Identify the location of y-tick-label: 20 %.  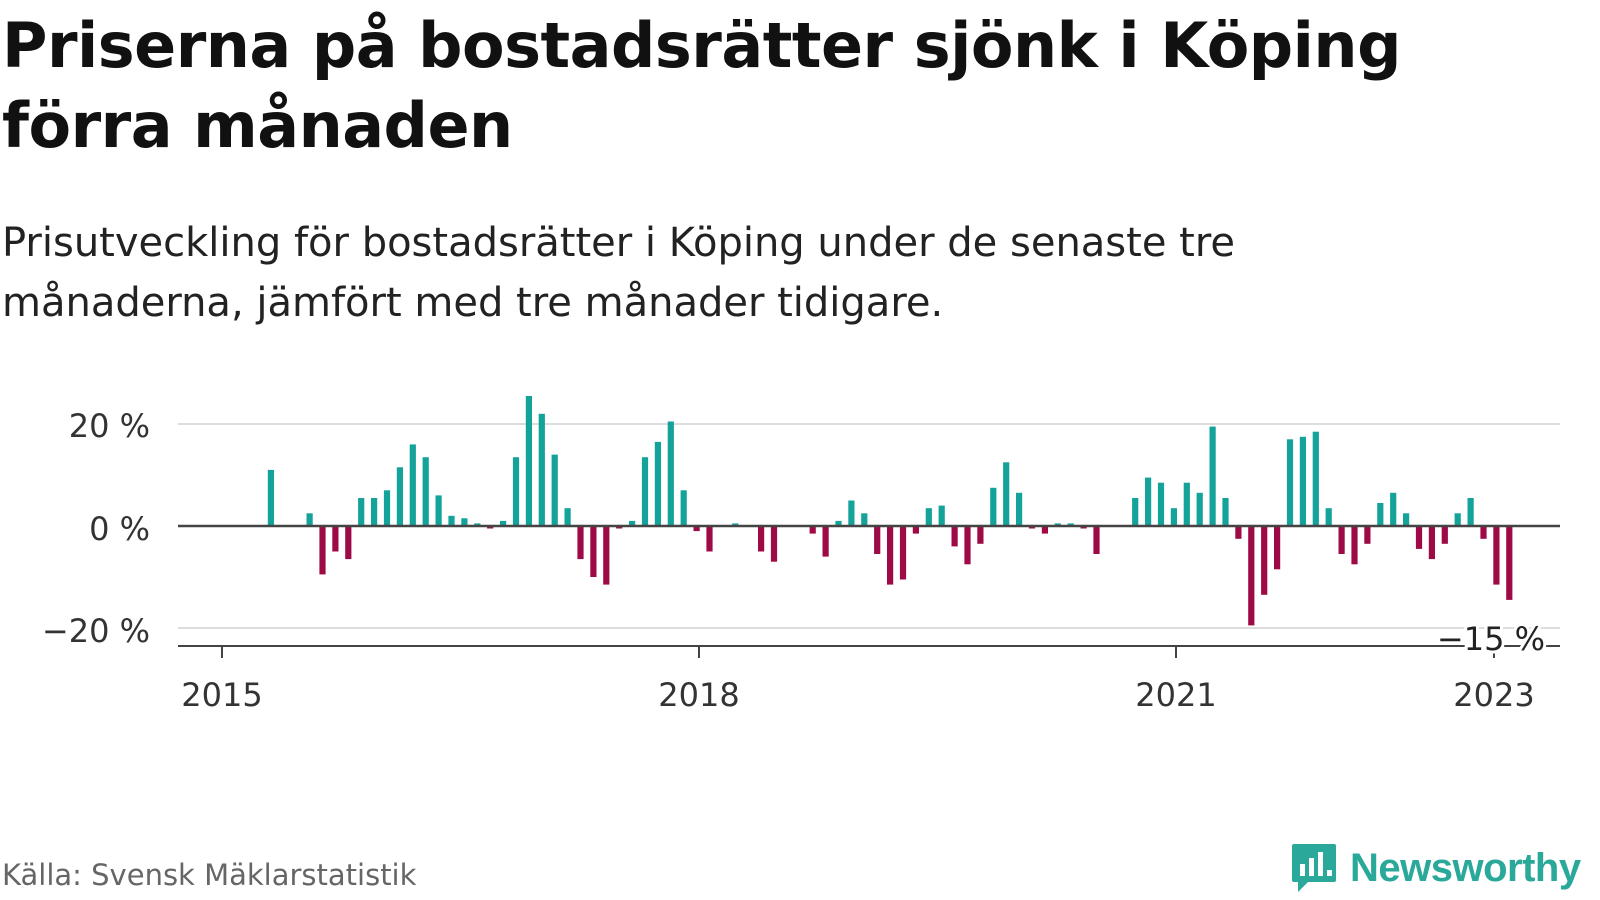
(109, 426).